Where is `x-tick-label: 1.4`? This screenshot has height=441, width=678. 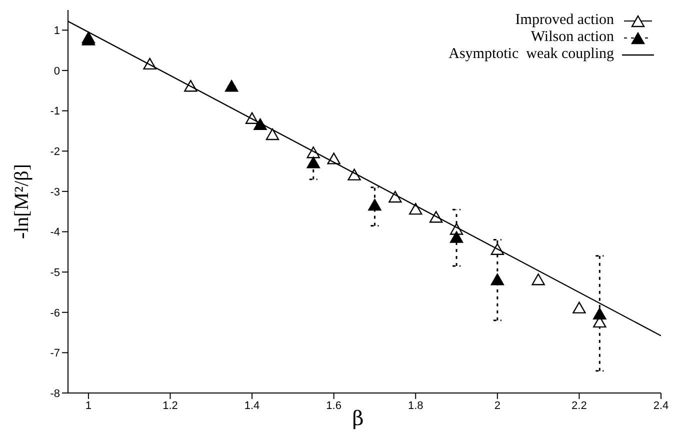 x-tick-label: 1.4 is located at coordinates (252, 406).